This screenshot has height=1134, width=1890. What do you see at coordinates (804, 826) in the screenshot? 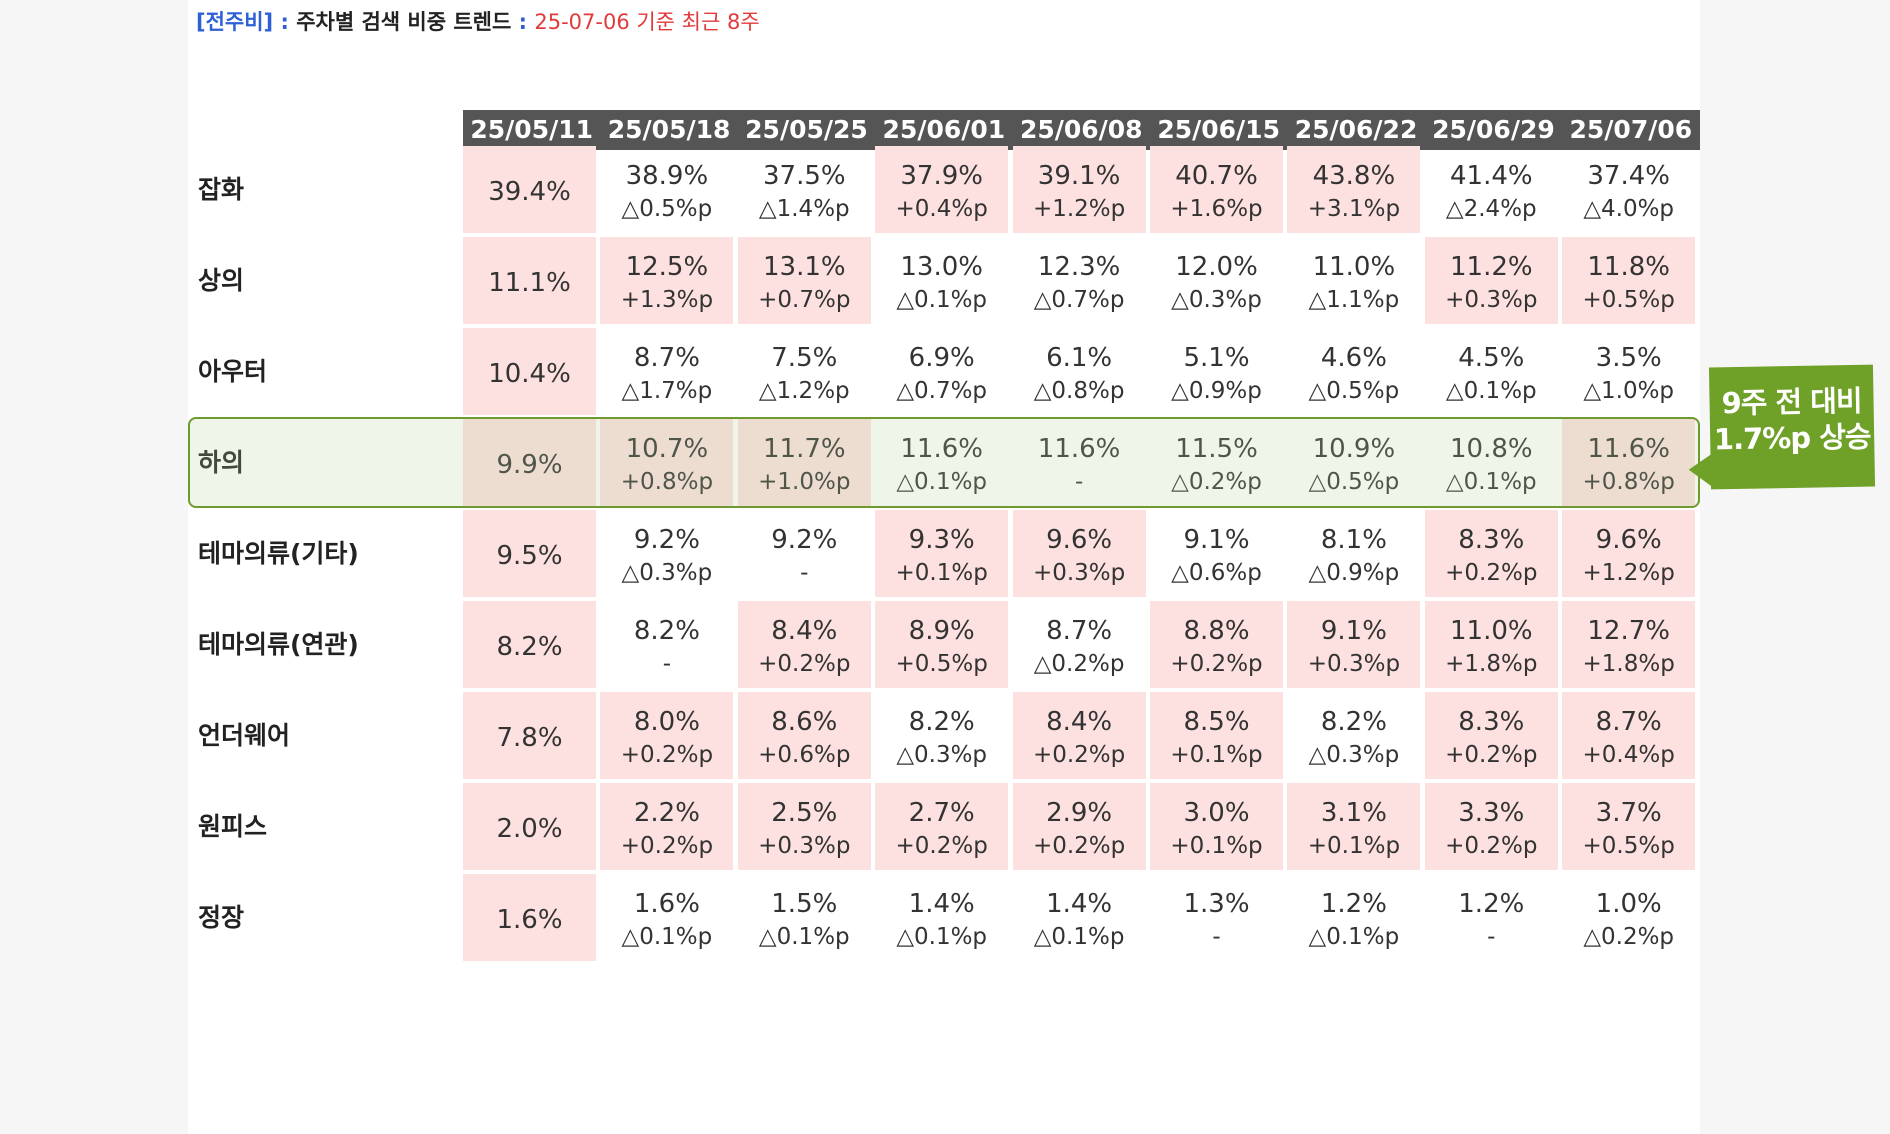
I see `table-cell: 2.5% +0.3%p` at bounding box center [804, 826].